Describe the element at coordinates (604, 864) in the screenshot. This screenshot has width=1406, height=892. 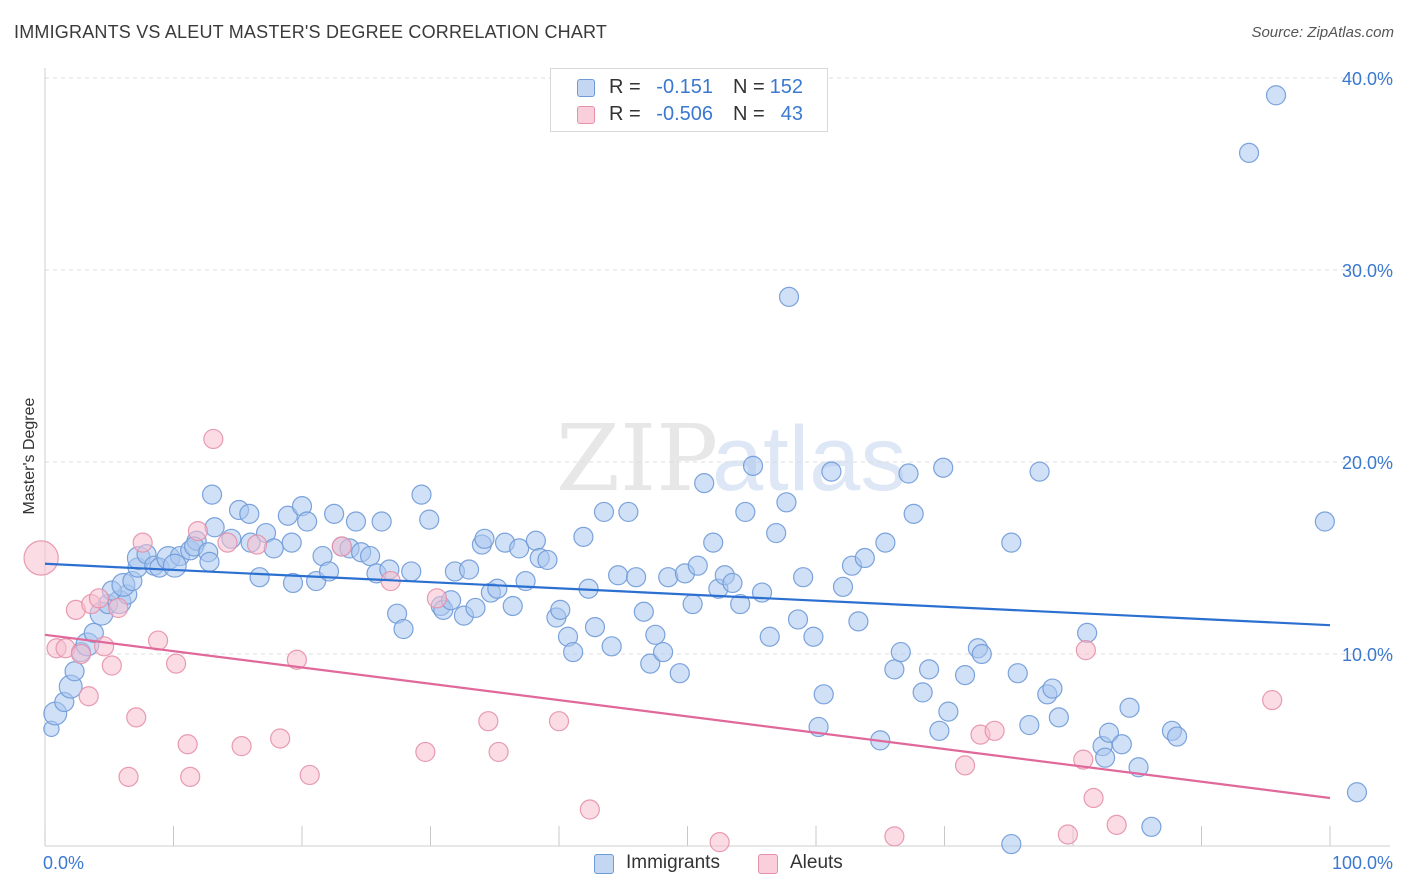
I see `immigrants-swatch-icon` at that location.